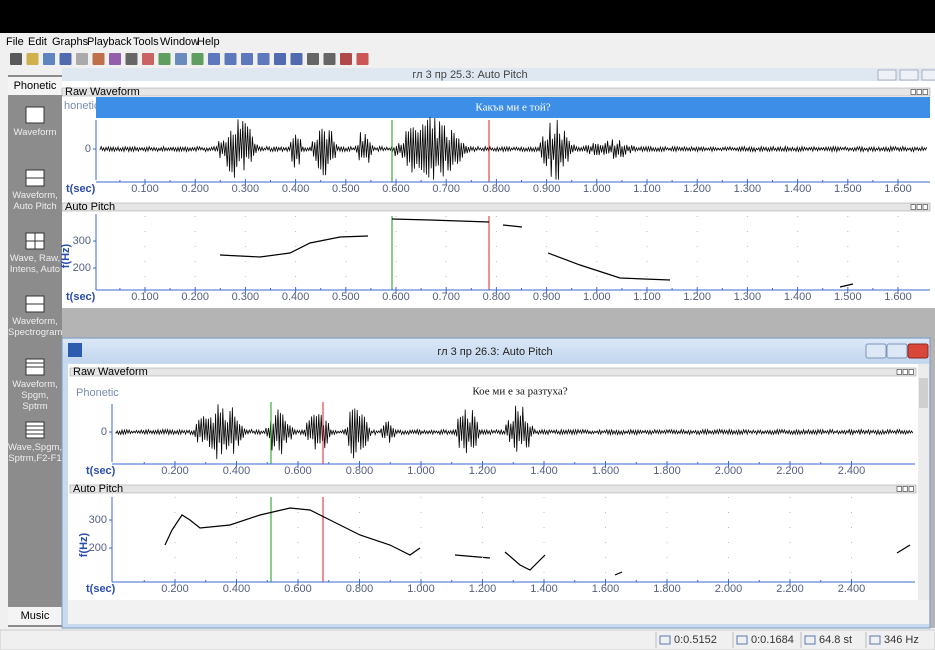  Describe the element at coordinates (901, 640) in the screenshot. I see `status-field: 346 Hz` at that location.